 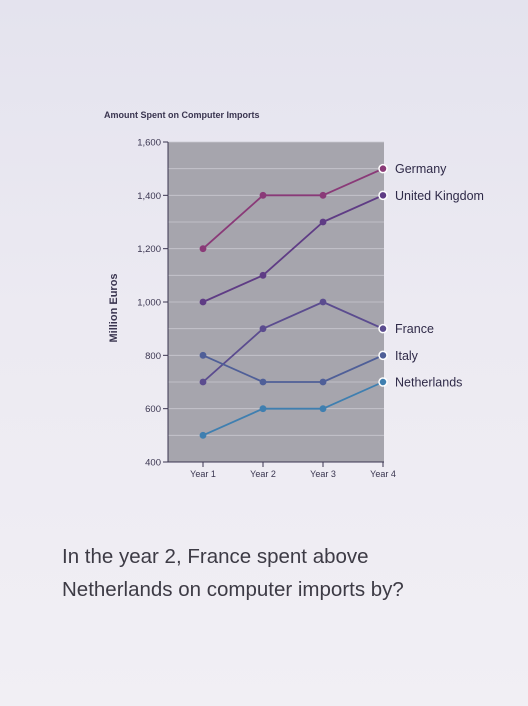 What do you see at coordinates (153, 463) in the screenshot?
I see `y-tick-label: 400` at bounding box center [153, 463].